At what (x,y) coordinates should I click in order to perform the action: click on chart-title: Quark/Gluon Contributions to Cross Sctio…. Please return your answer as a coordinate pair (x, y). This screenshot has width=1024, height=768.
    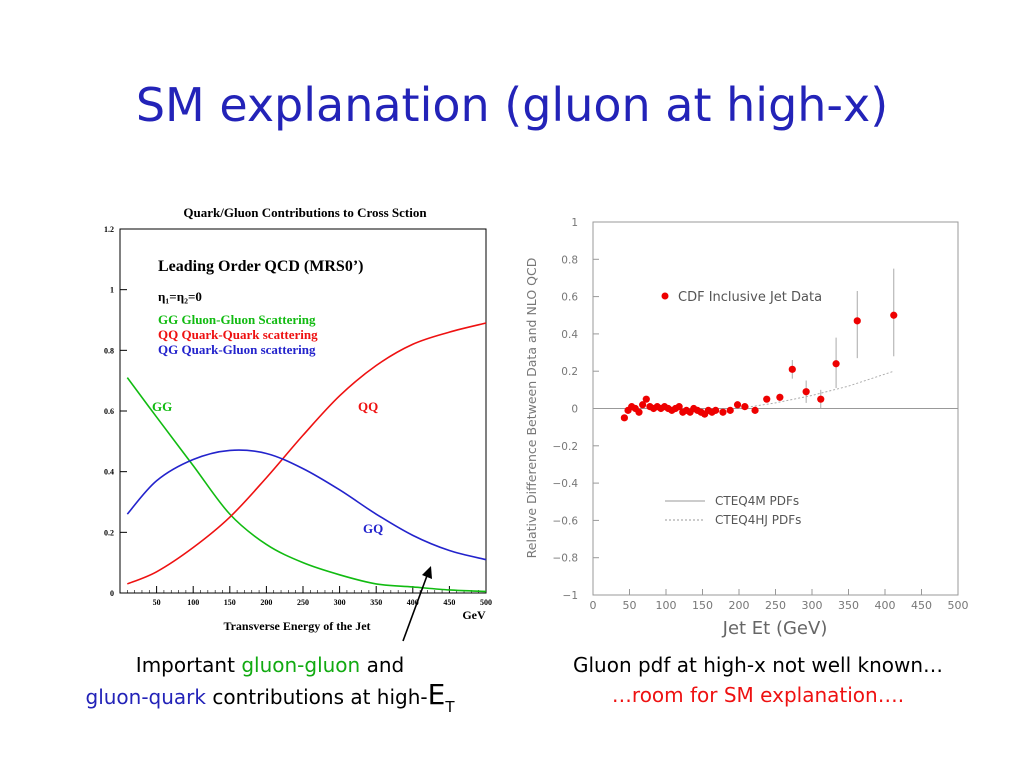
    Looking at the image, I should click on (305, 212).